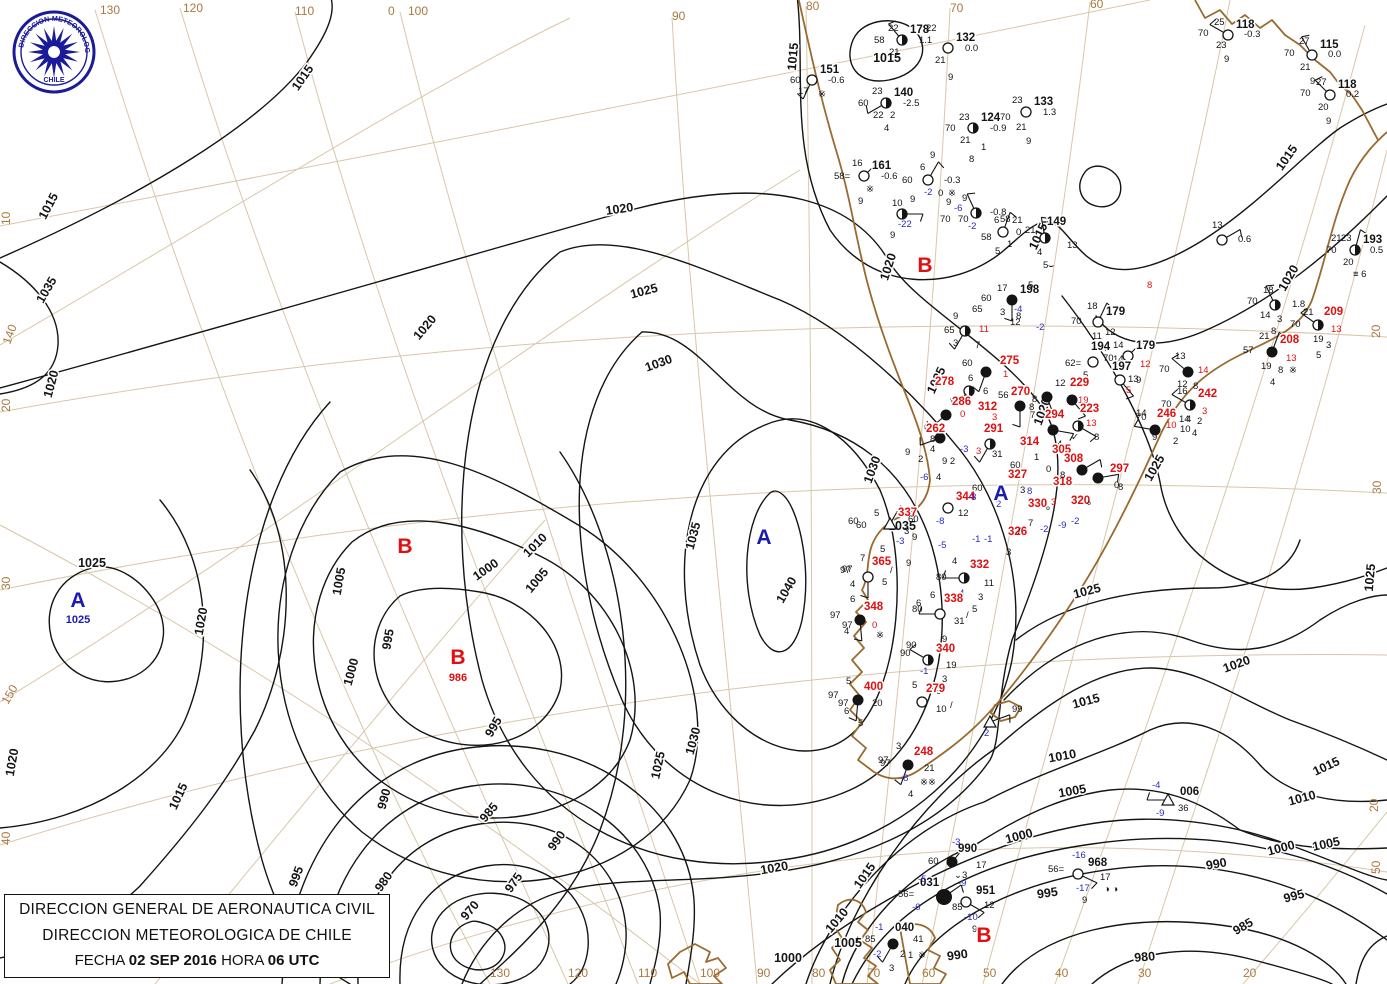 Image resolution: width=1387 pixels, height=984 pixels. I want to click on latlon-label: 110, so click(304, 11).